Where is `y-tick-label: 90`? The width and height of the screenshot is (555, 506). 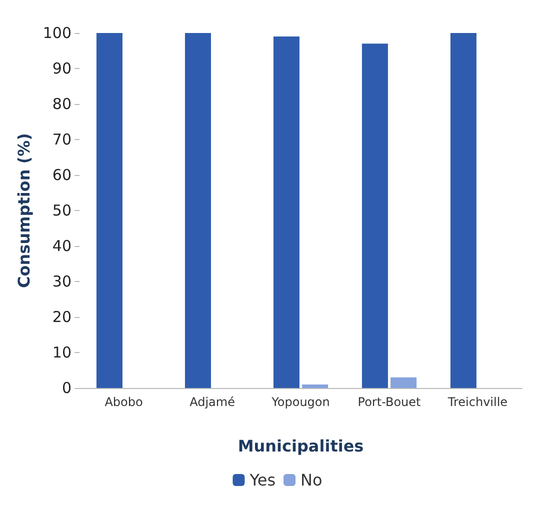
y-tick-label: 90 is located at coordinates (62, 69).